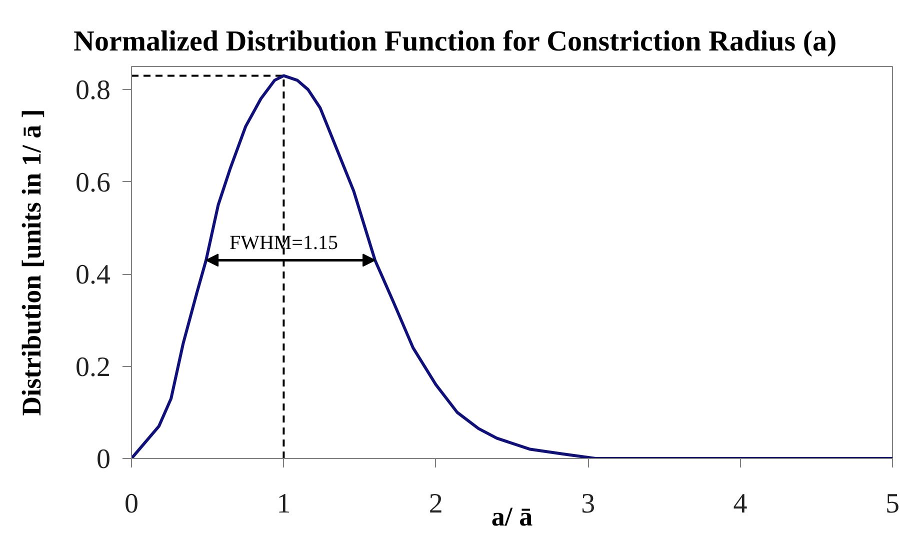 The width and height of the screenshot is (904, 542). I want to click on x-tick-label: 5, so click(893, 504).